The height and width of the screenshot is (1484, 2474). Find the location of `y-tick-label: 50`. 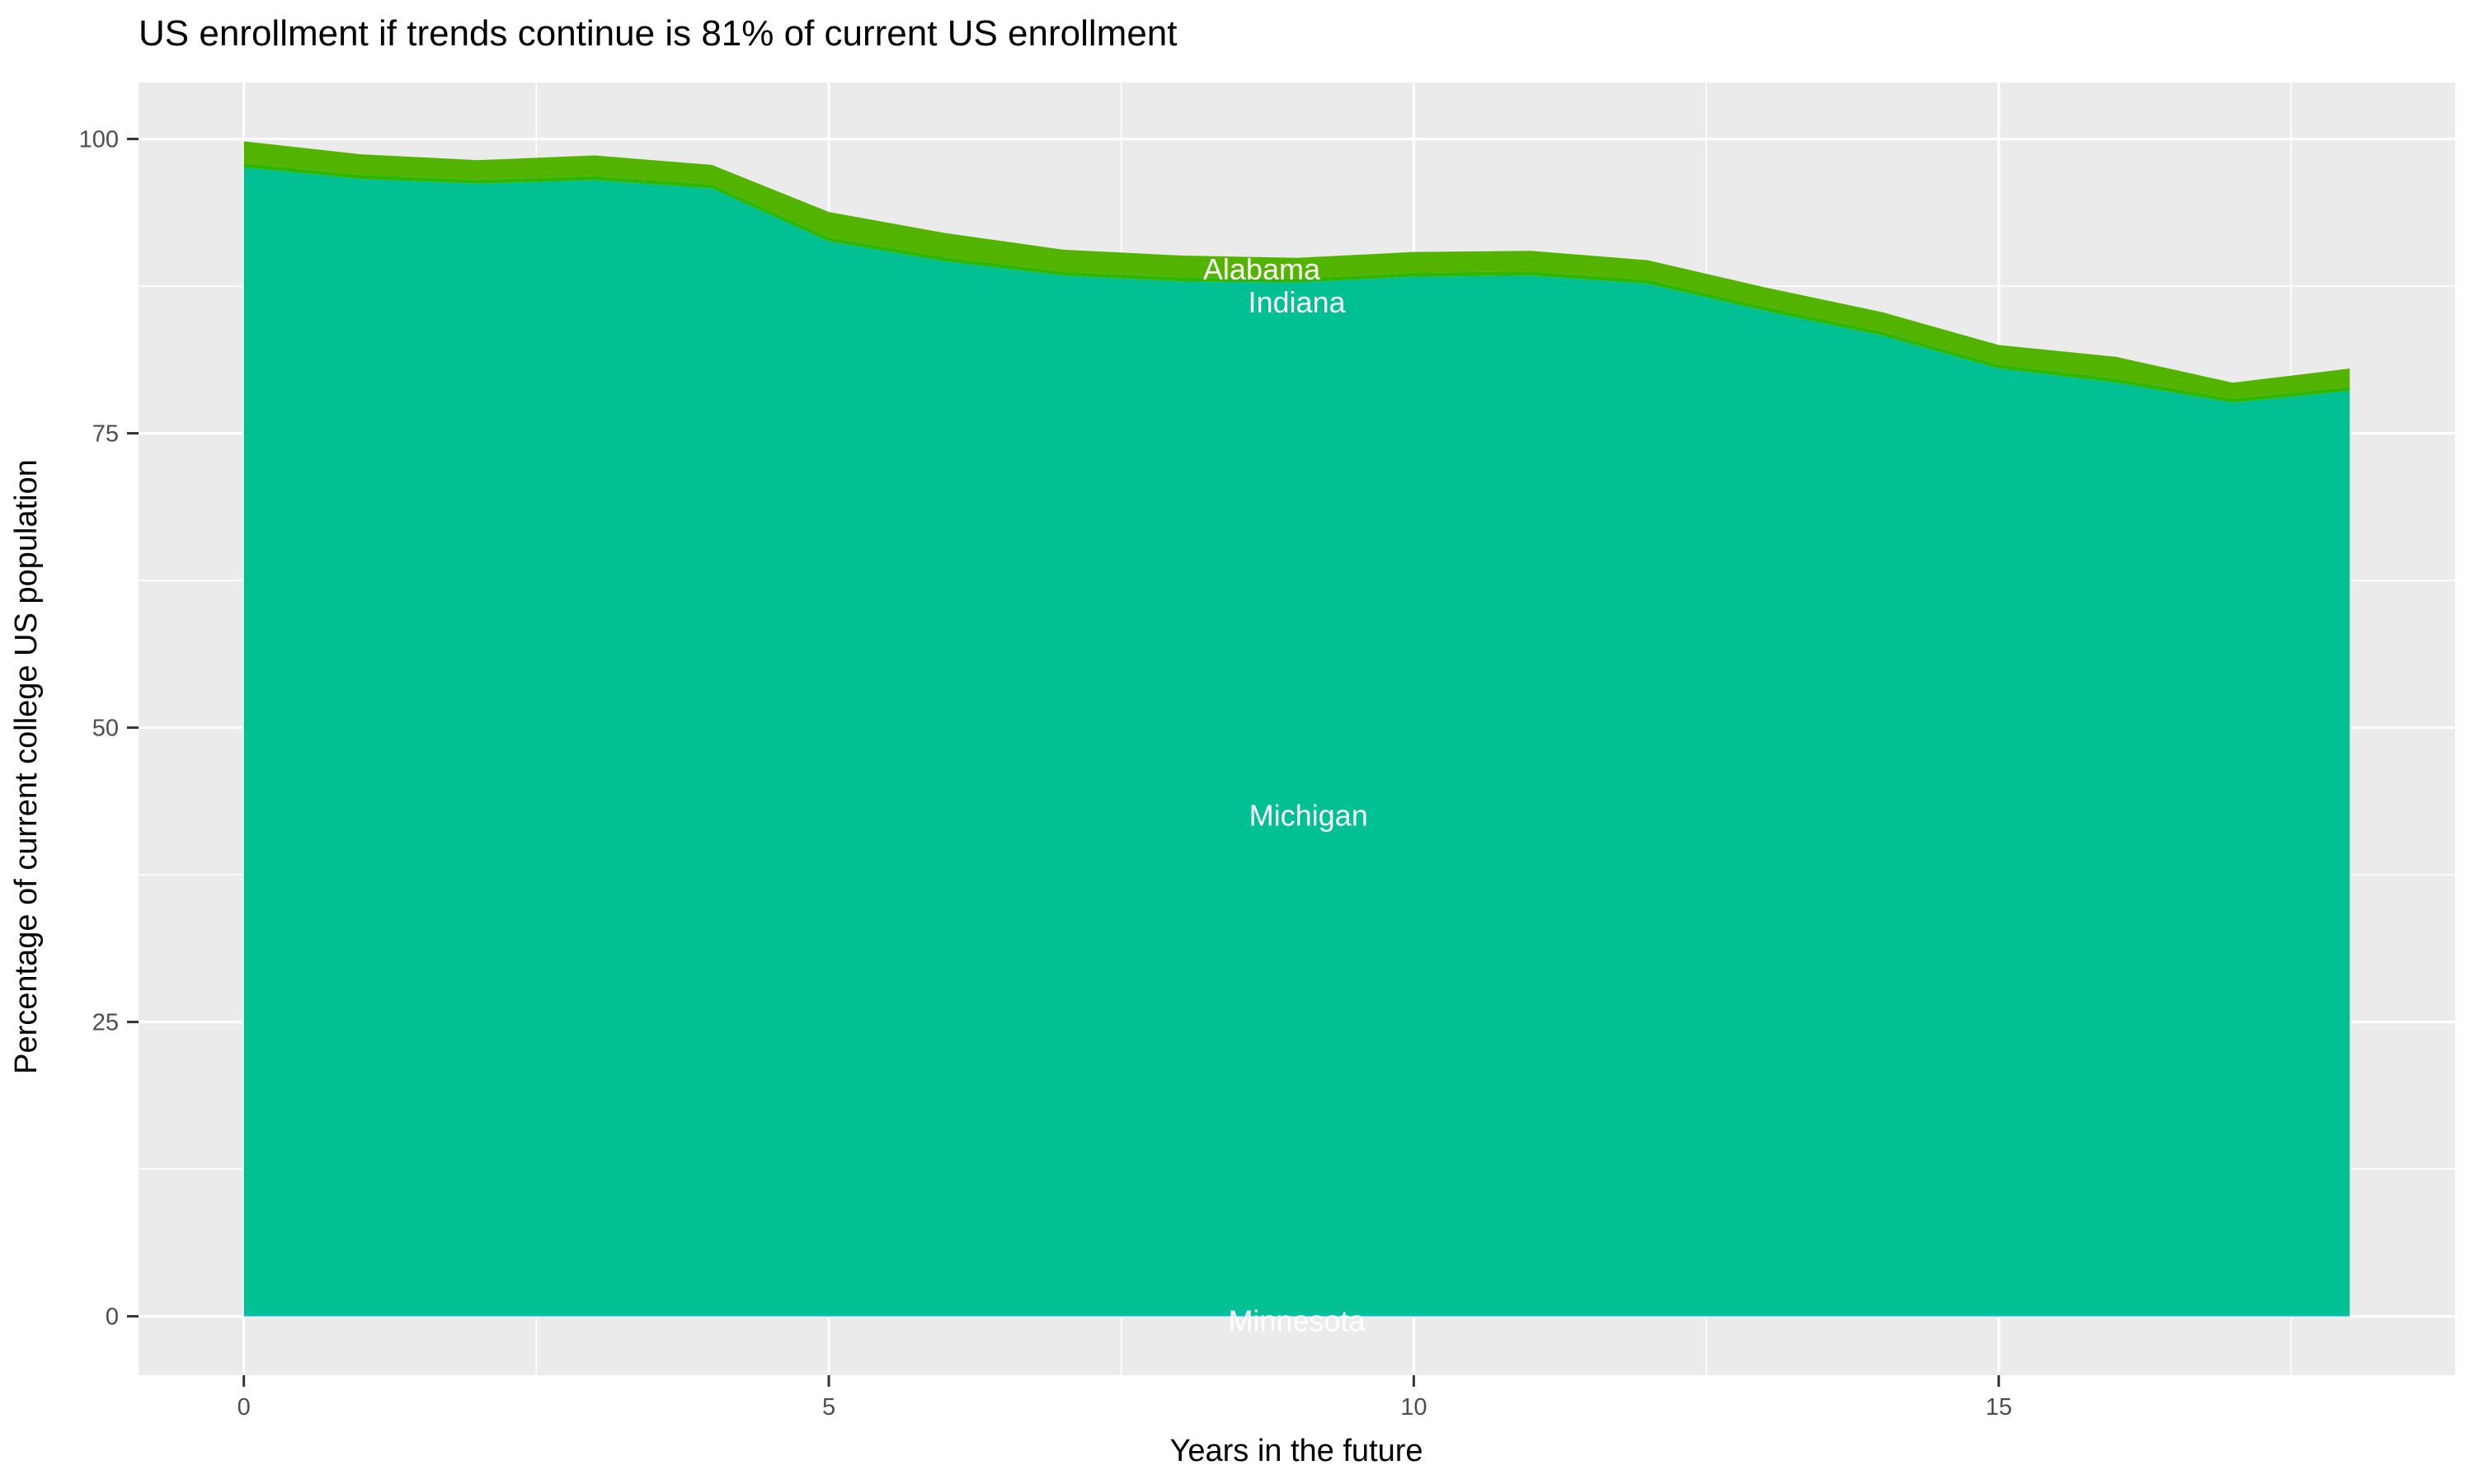

y-tick-label: 50 is located at coordinates (105, 729).